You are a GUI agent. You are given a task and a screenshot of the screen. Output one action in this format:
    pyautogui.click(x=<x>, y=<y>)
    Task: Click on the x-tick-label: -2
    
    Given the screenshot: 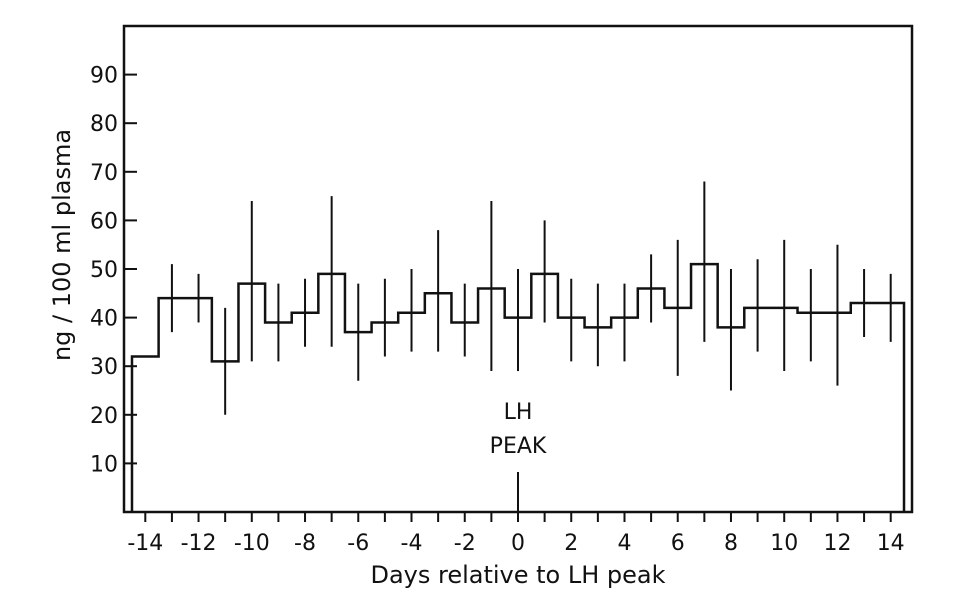 What is the action you would take?
    pyautogui.click(x=465, y=543)
    